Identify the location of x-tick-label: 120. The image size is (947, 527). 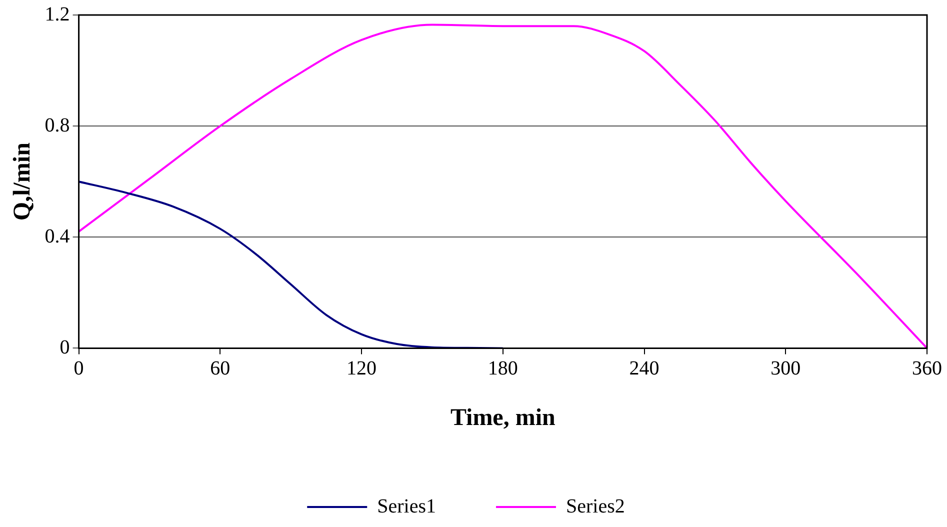
(361, 368).